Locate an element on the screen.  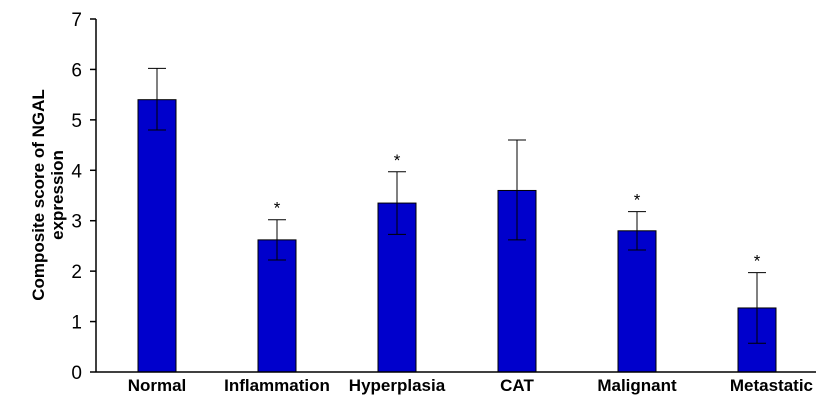
y-tick-label: 2 is located at coordinates (76, 272).